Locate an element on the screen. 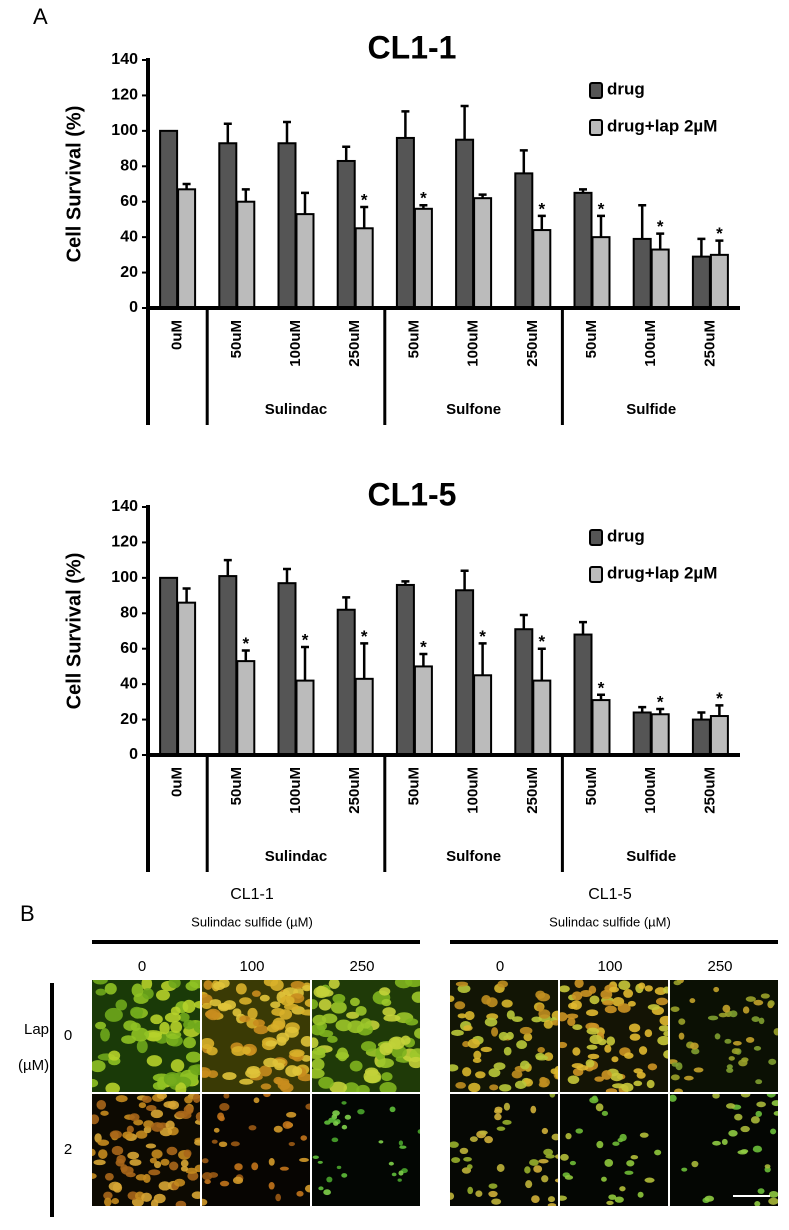 This screenshot has width=789, height=1230. cells is located at coordinates (366, 1148).